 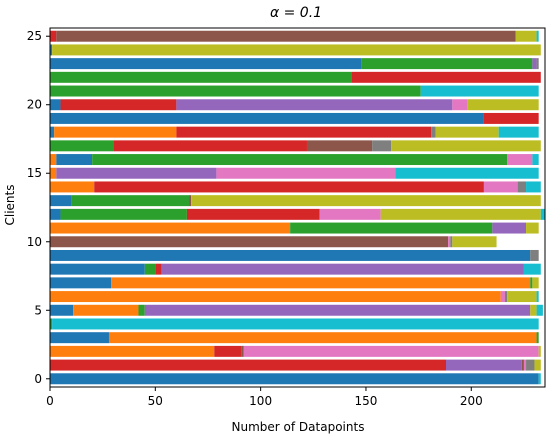 What do you see at coordinates (471, 401) in the screenshot?
I see `x-tick-label-200: 200` at bounding box center [471, 401].